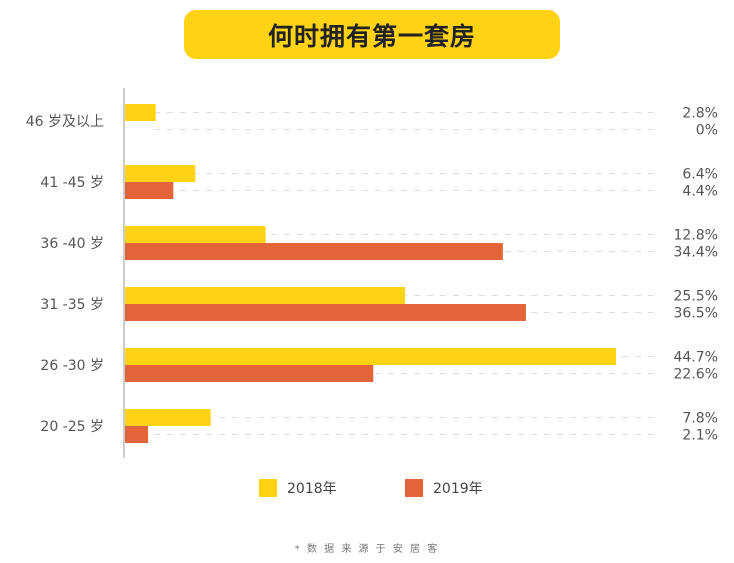 The height and width of the screenshot is (563, 734). I want to click on value-label: 44.7%, so click(696, 358).